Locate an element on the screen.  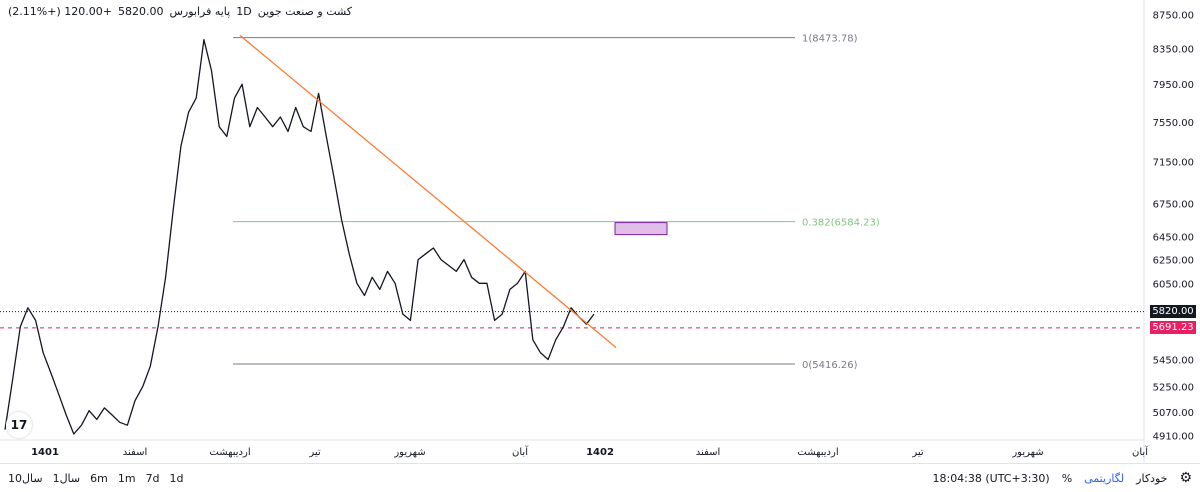
period-10y: 10سال is located at coordinates (25, 478).